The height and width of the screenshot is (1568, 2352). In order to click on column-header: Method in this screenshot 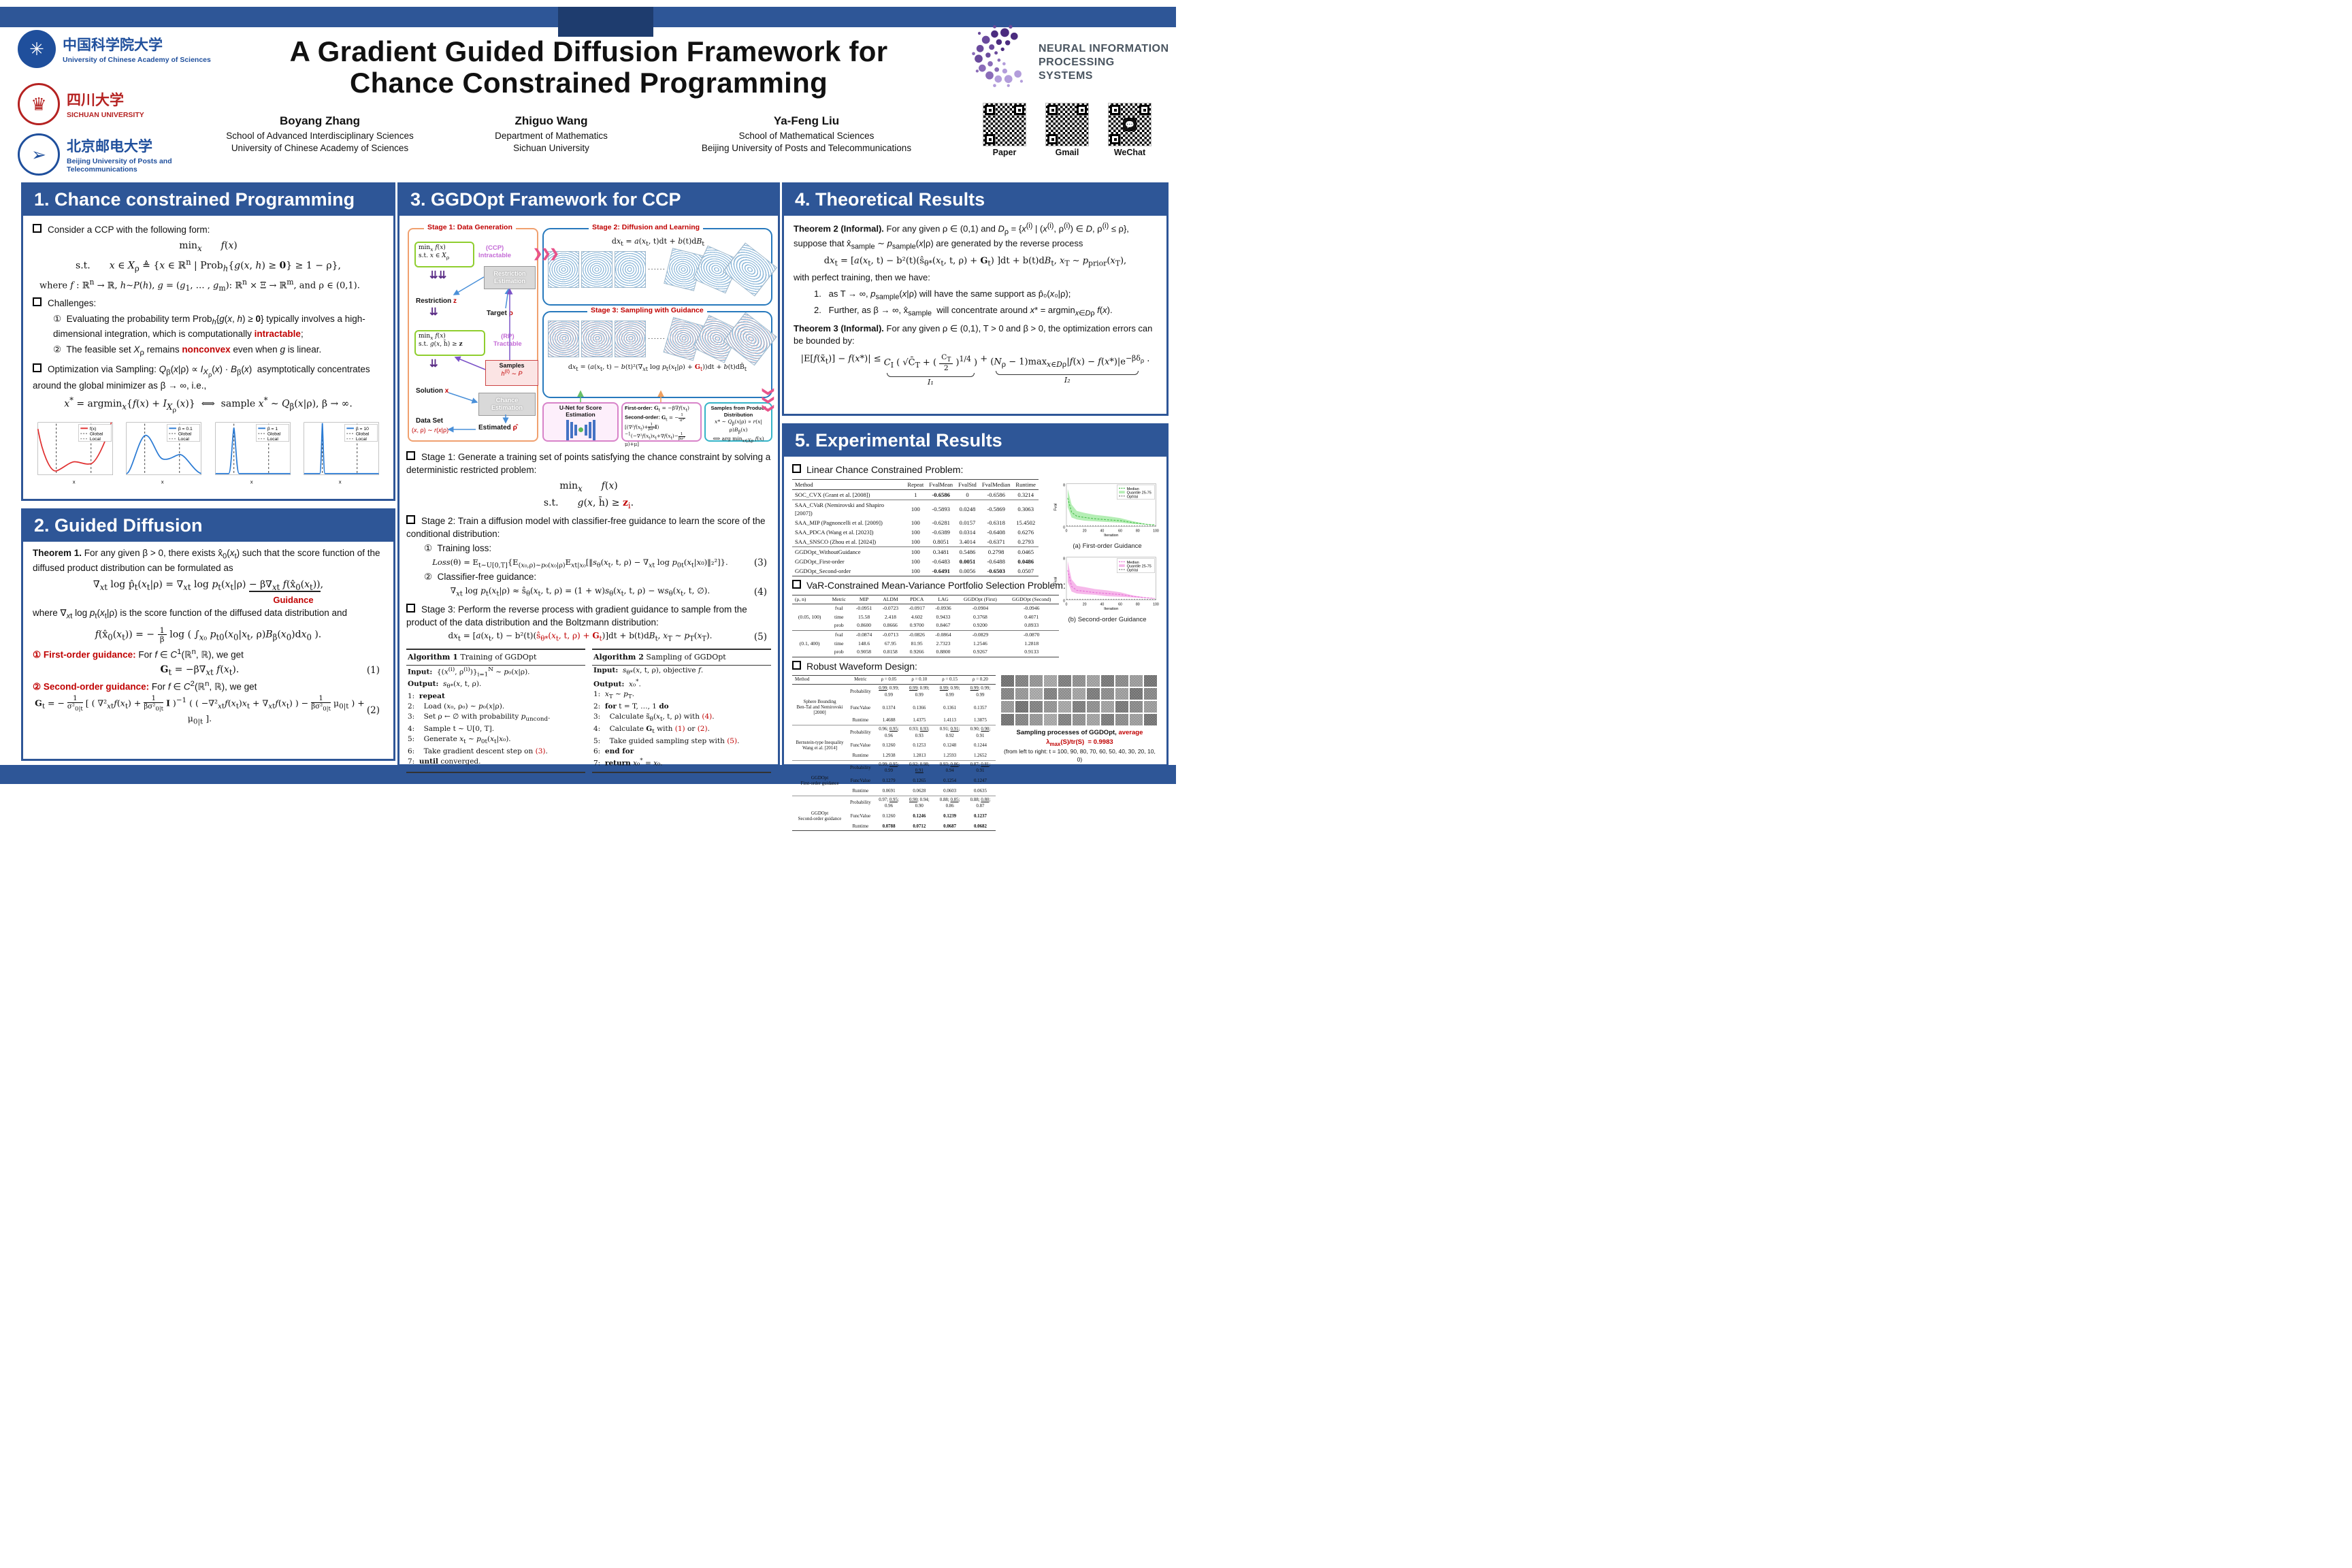, I will do `click(820, 680)`.